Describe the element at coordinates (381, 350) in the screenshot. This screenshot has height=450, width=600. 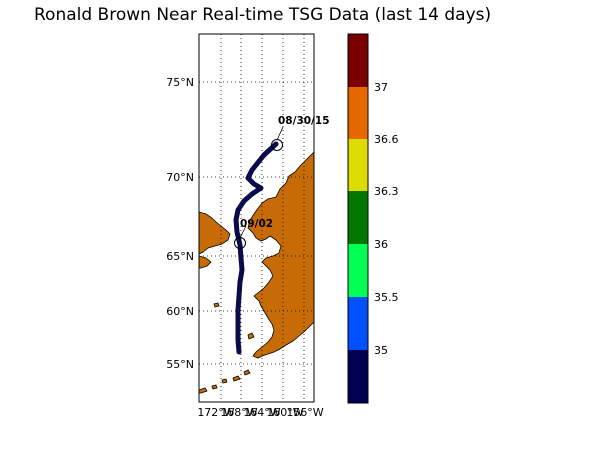
I see `colorbar-label-35: 35` at that location.